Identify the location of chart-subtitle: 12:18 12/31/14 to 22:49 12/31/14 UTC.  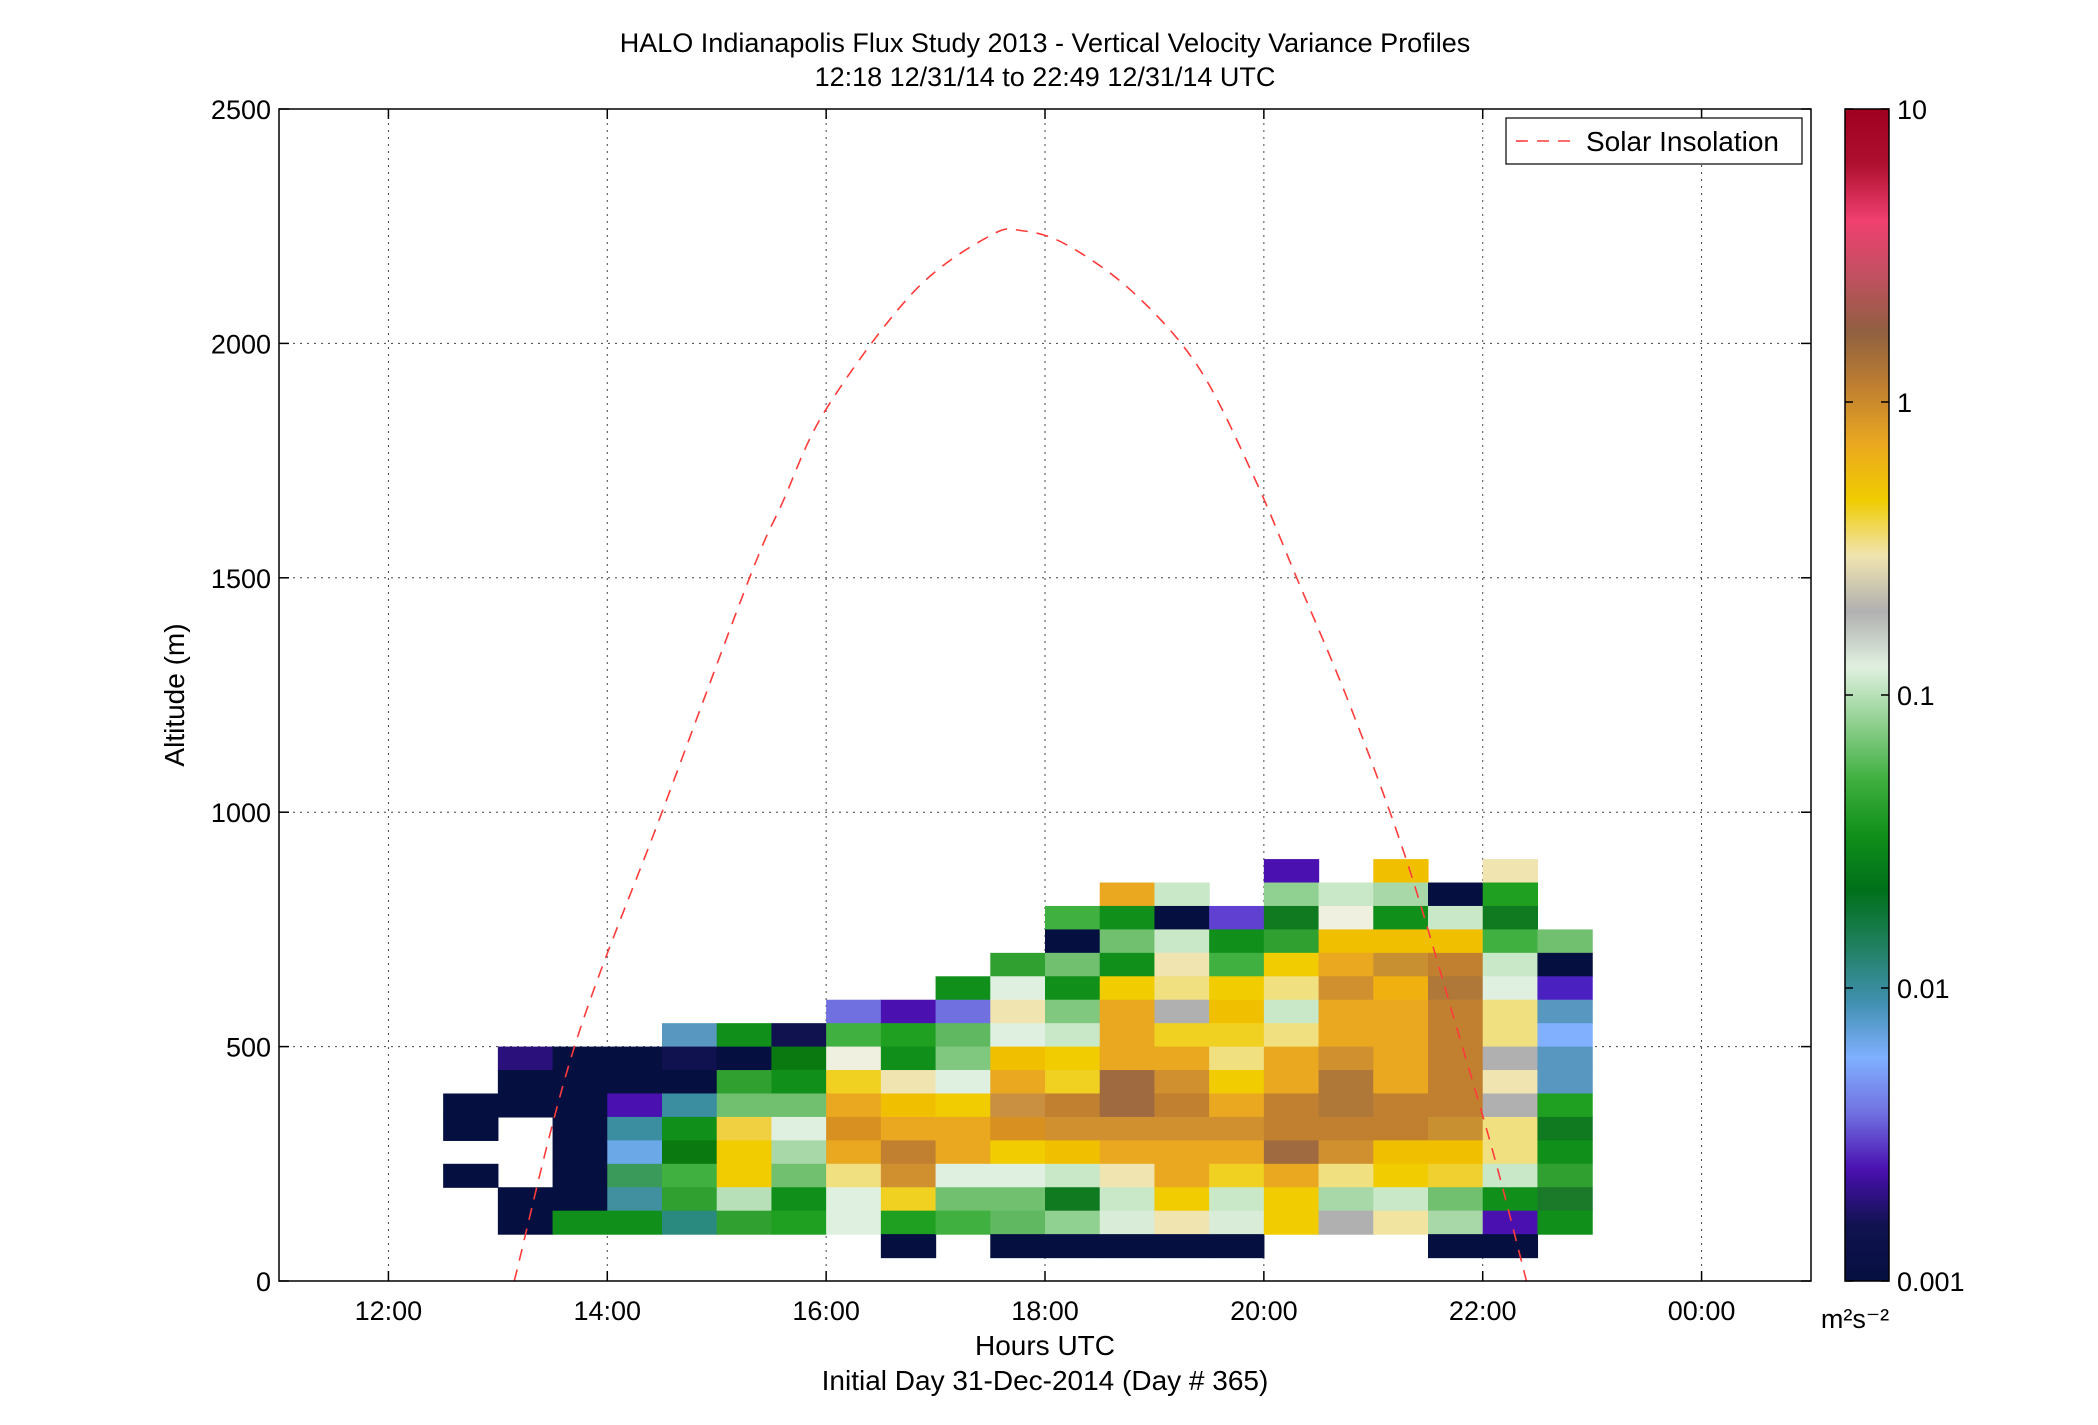
(1045, 77).